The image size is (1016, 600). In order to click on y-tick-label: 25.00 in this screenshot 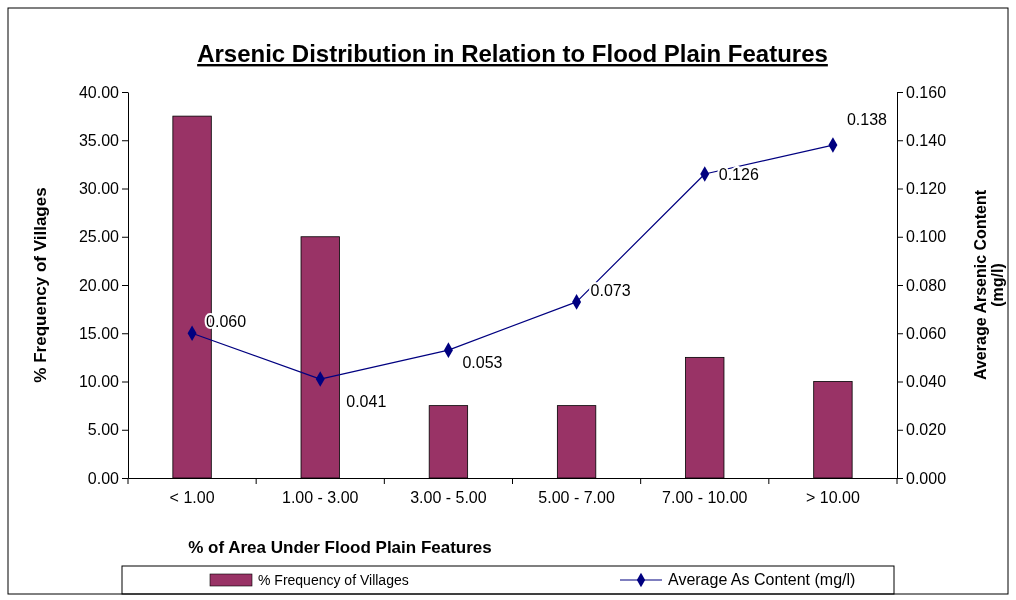, I will do `click(99, 237)`.